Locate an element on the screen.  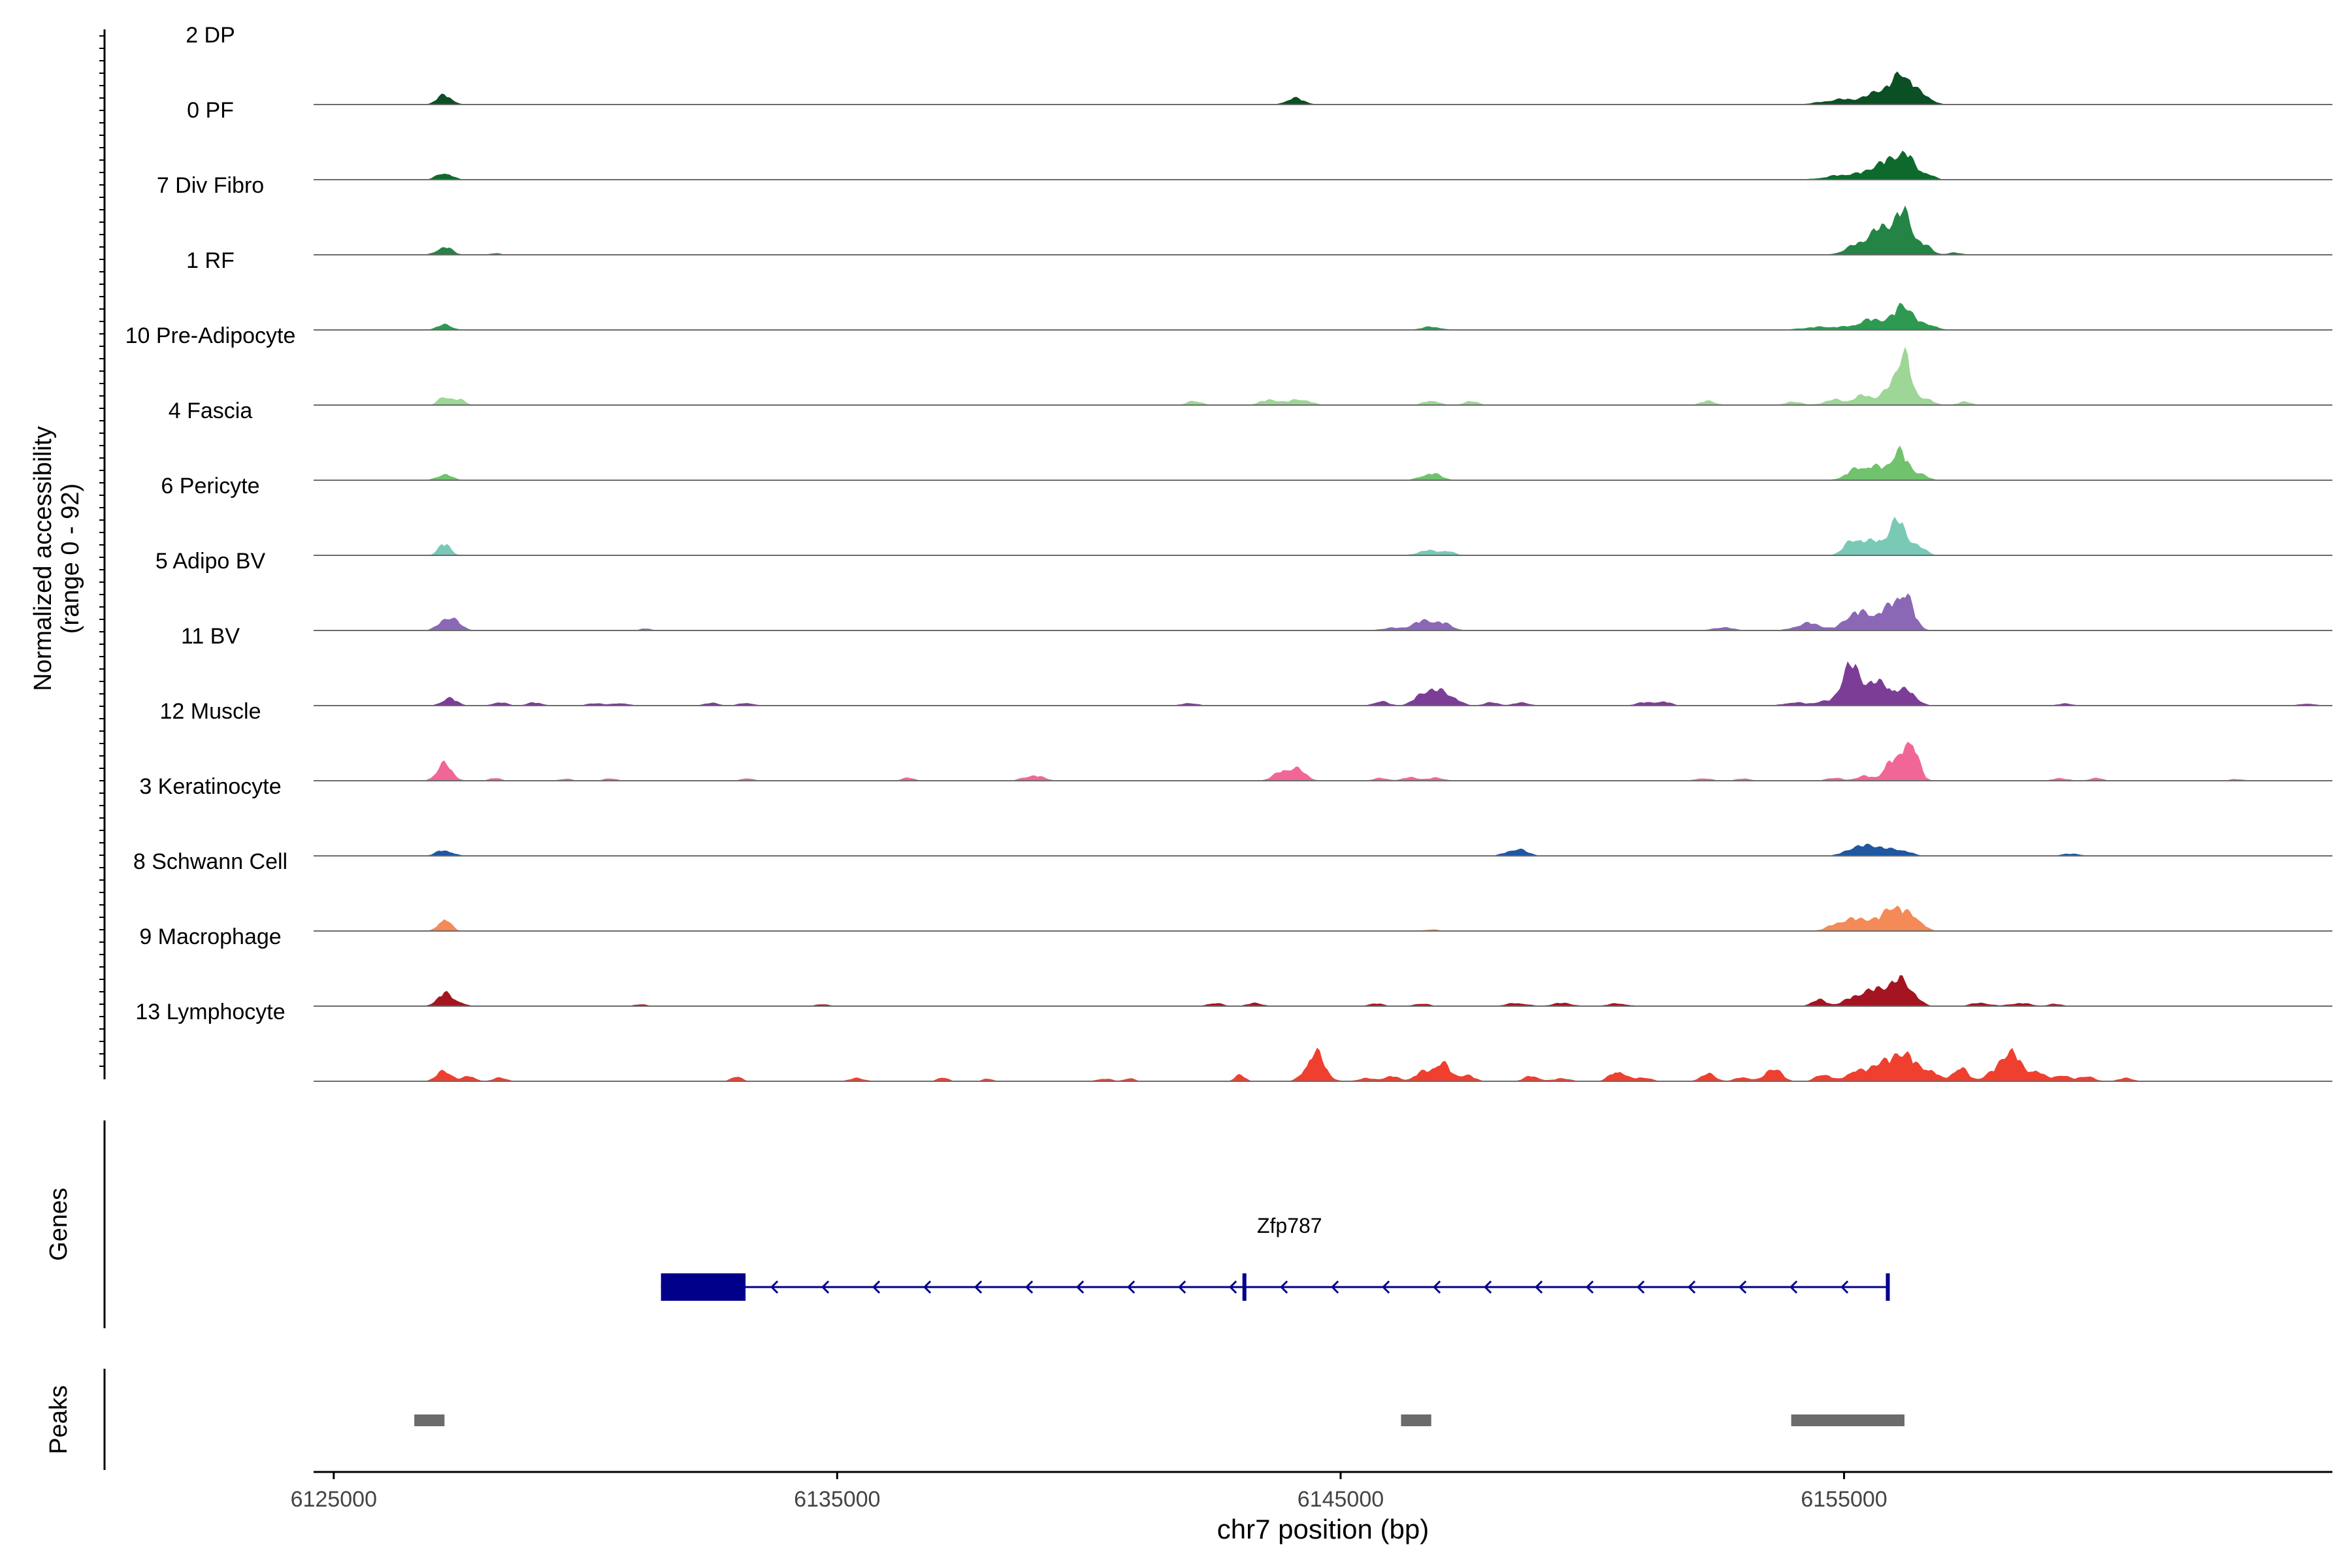
track-label: 6 Pericyte is located at coordinates (210, 486).